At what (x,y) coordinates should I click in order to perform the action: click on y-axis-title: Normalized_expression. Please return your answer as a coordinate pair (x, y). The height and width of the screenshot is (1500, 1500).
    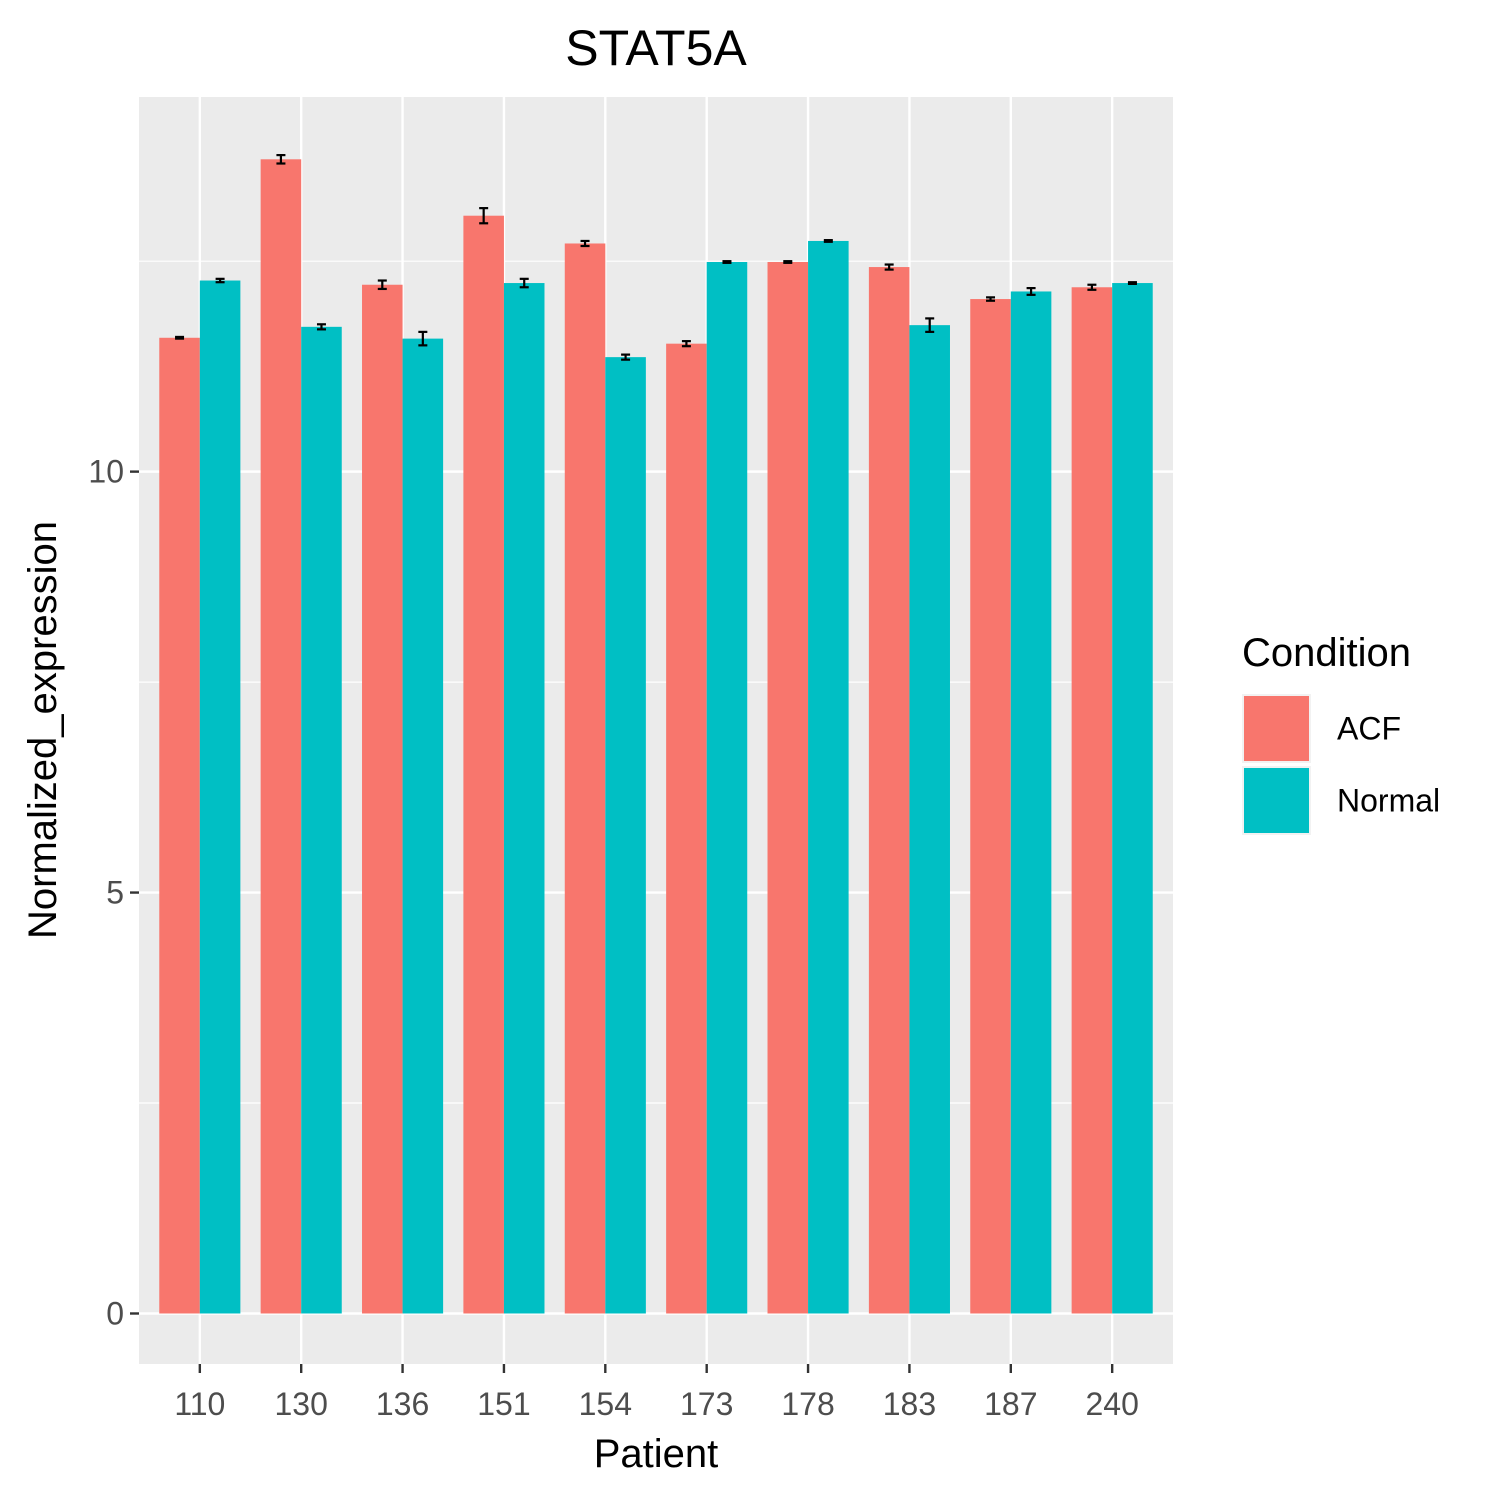
    Looking at the image, I should click on (43, 730).